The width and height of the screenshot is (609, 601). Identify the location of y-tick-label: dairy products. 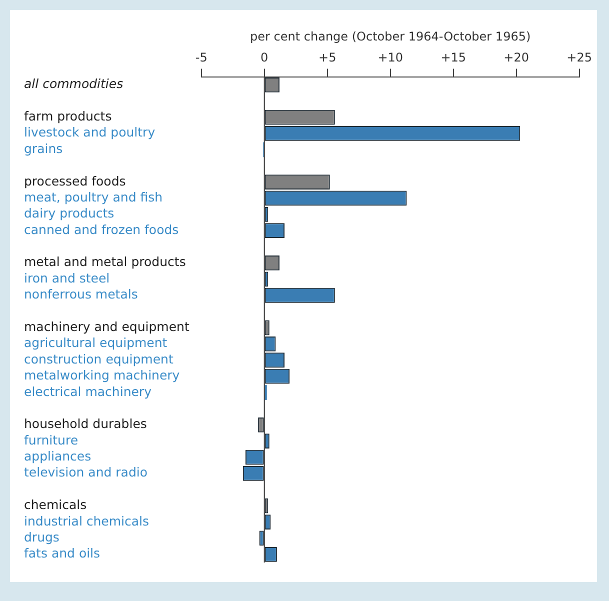
(69, 213).